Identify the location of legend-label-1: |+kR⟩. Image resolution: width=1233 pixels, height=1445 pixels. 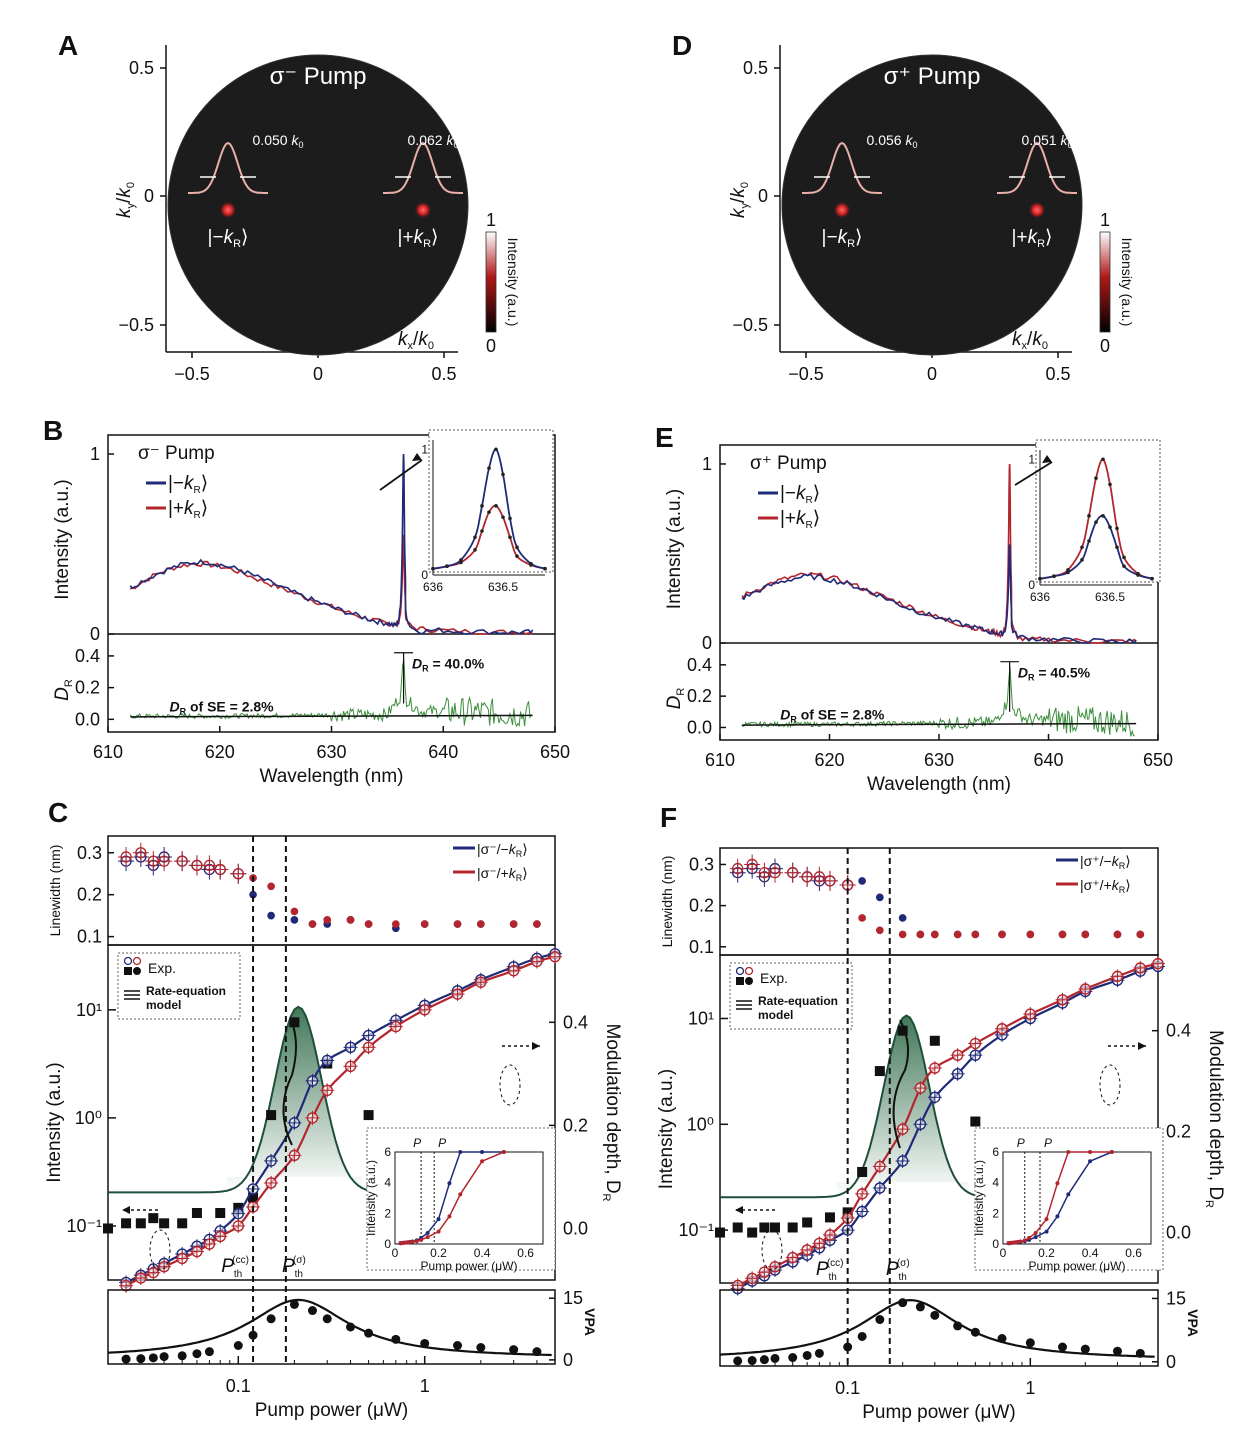
(800, 519).